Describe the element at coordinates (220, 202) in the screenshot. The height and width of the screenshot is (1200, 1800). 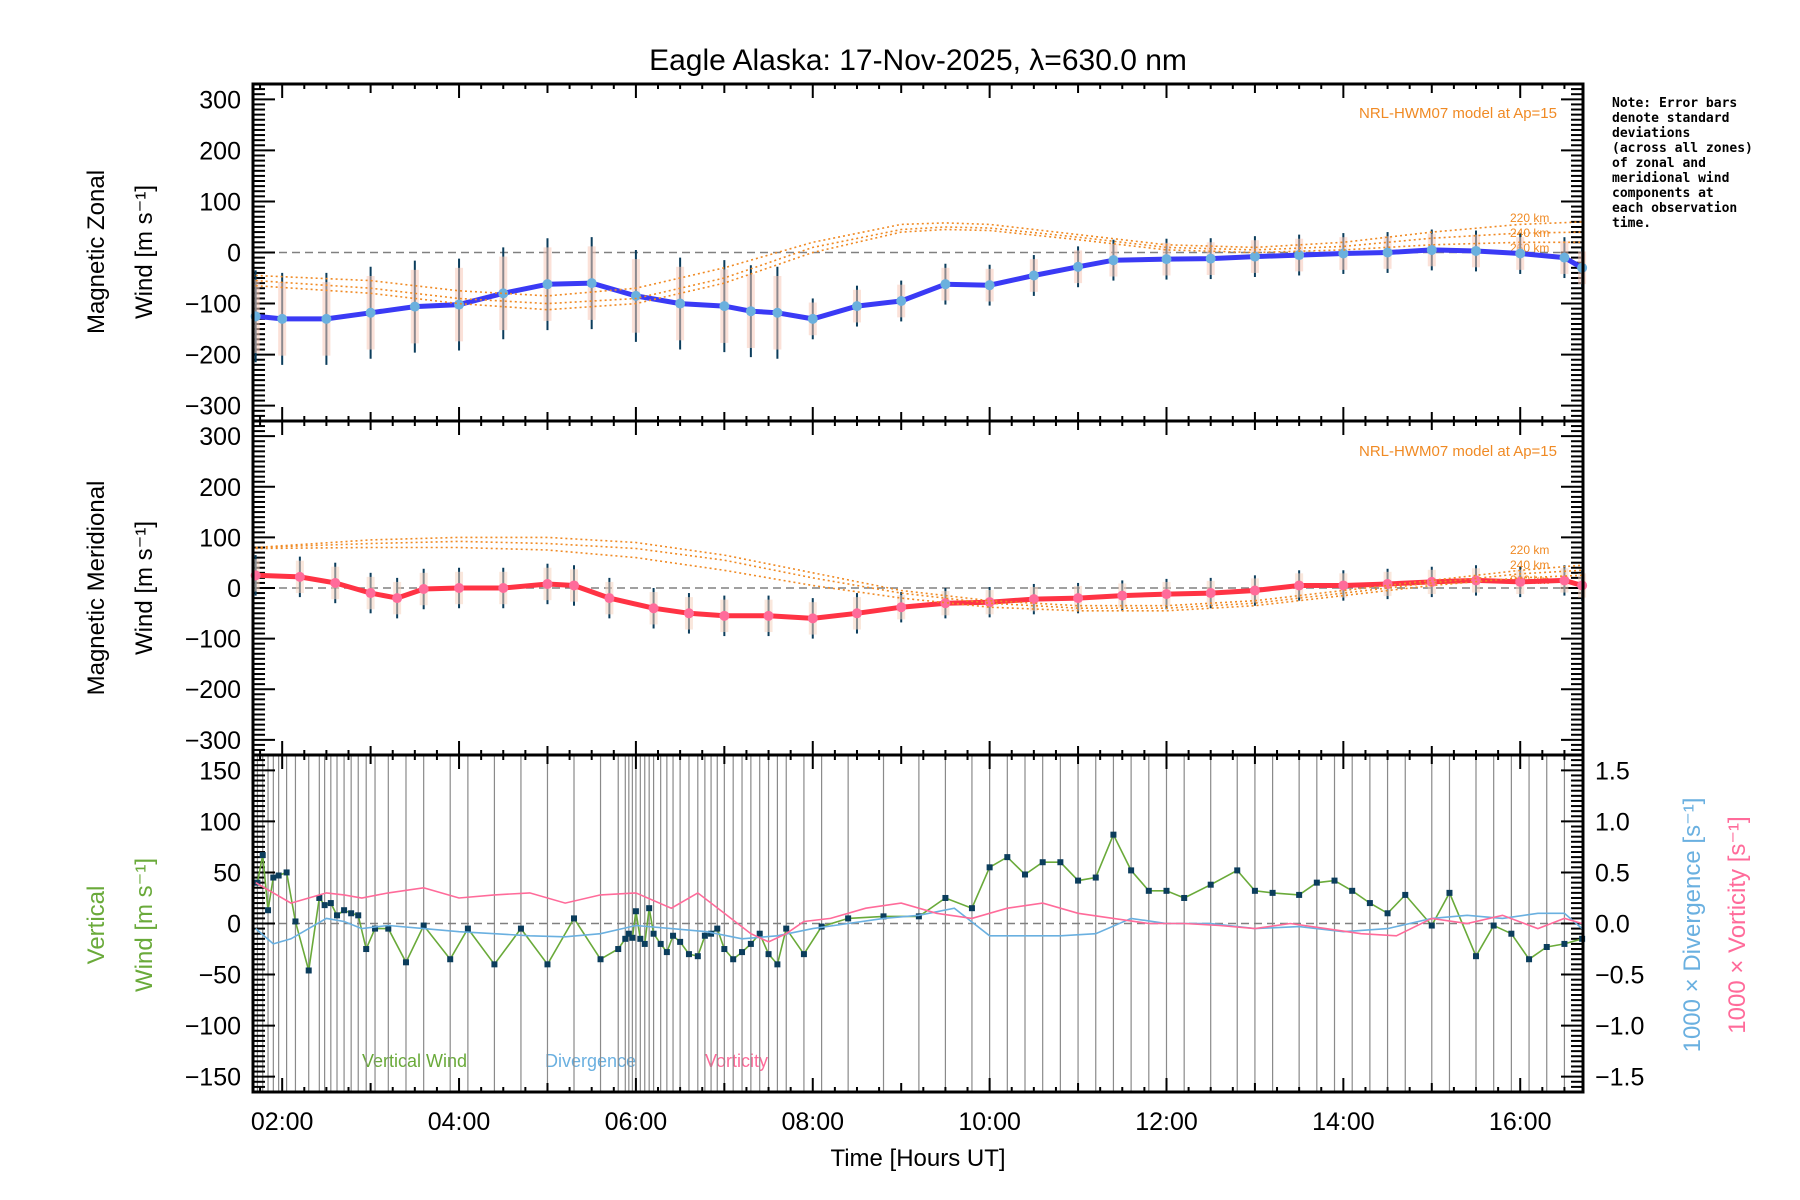
I see `y-tick-label: 100` at that location.